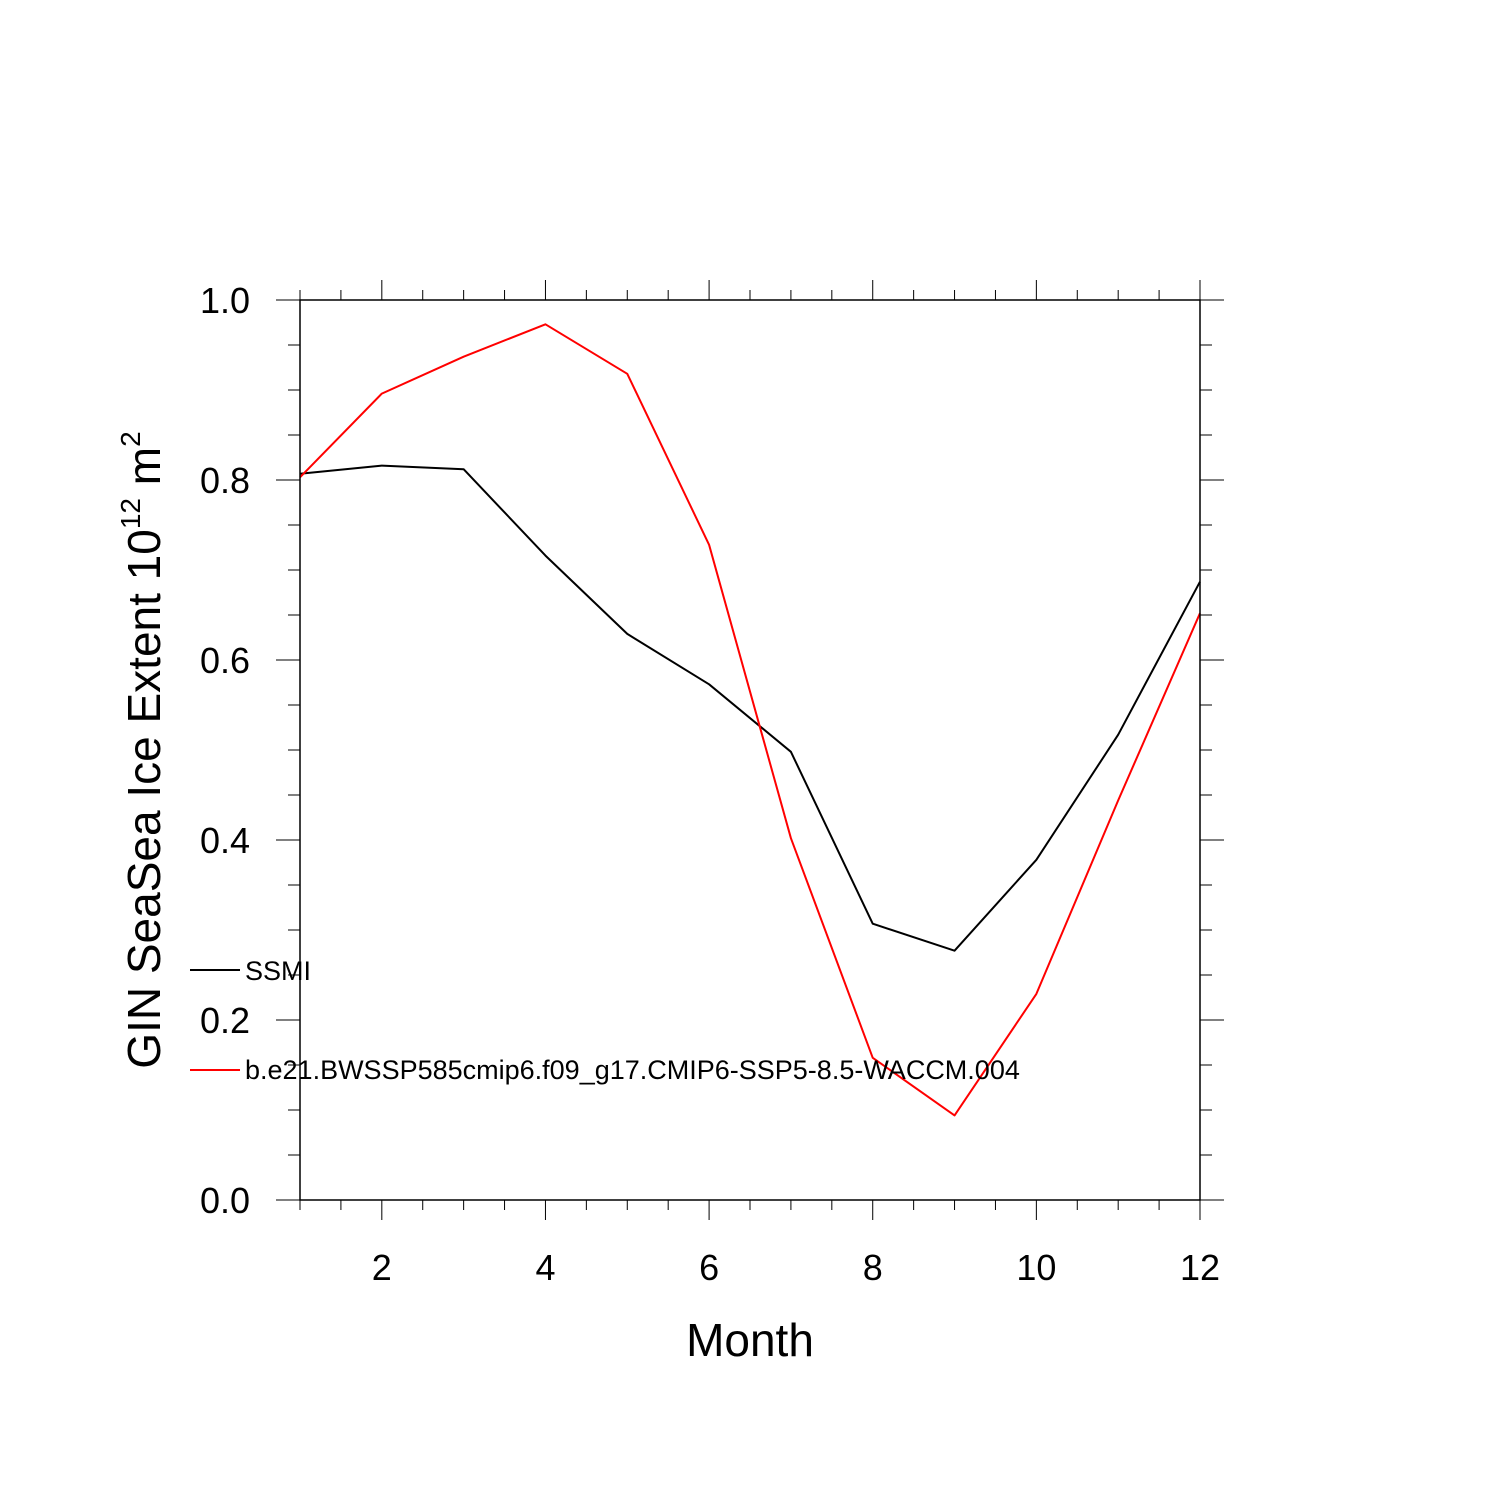 The image size is (1500, 1500). Describe the element at coordinates (225, 1200) in the screenshot. I see `y-tick-label: 0.0` at that location.